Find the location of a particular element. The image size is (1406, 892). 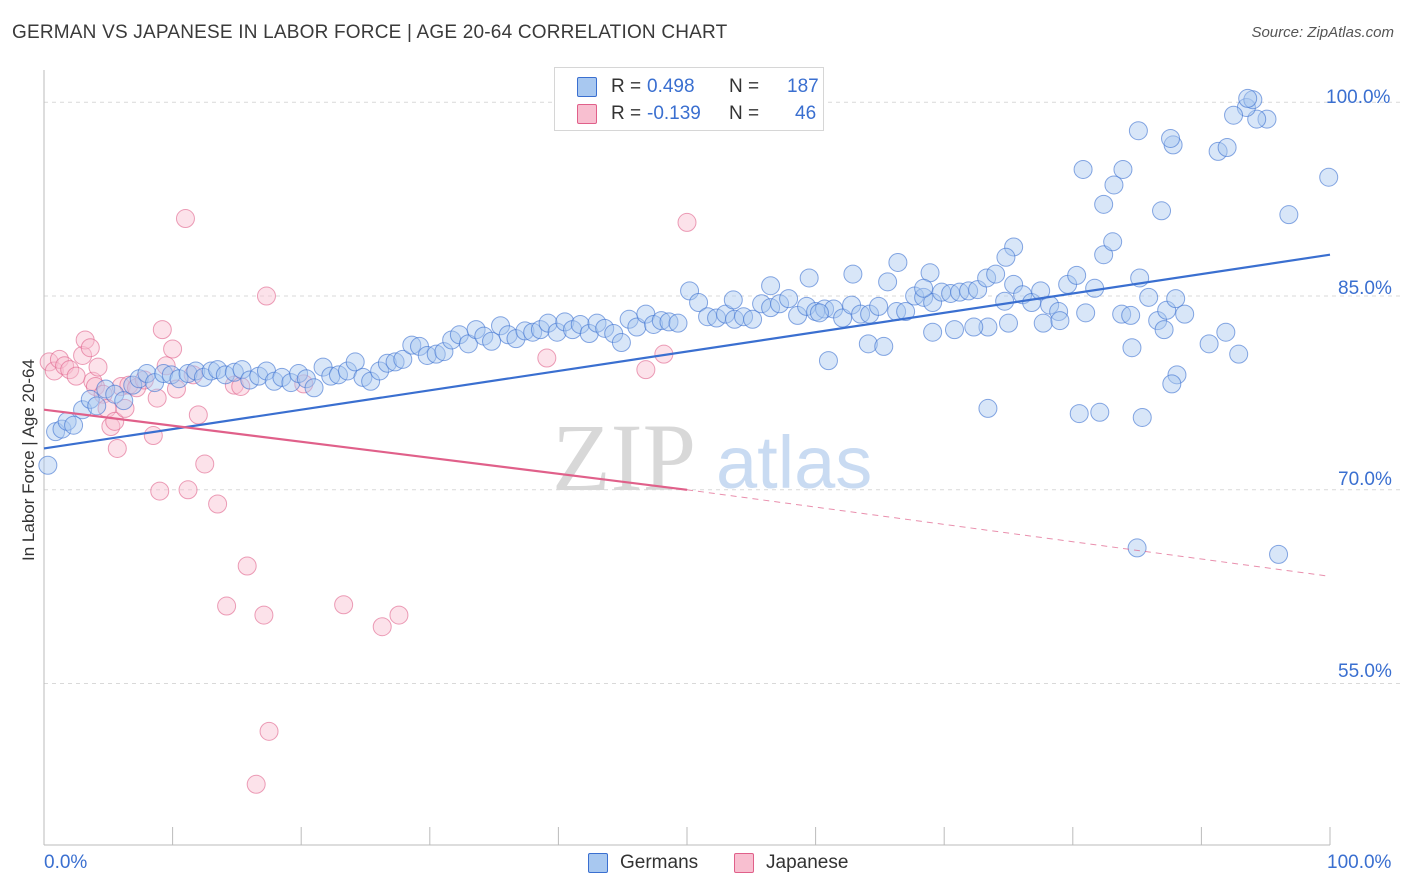

y-tick-label-55: 55.0% is located at coordinates (1365, 671).